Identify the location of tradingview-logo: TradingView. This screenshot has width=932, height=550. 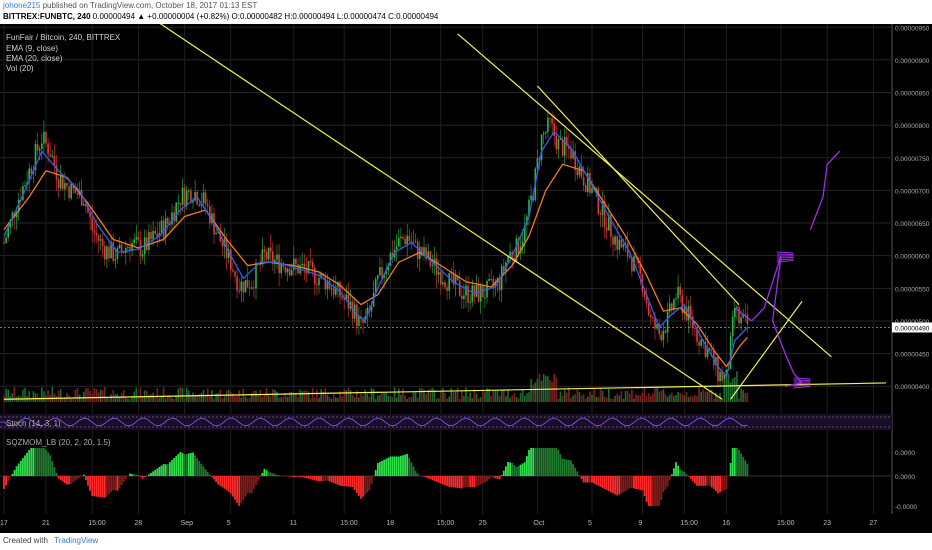
(76, 540).